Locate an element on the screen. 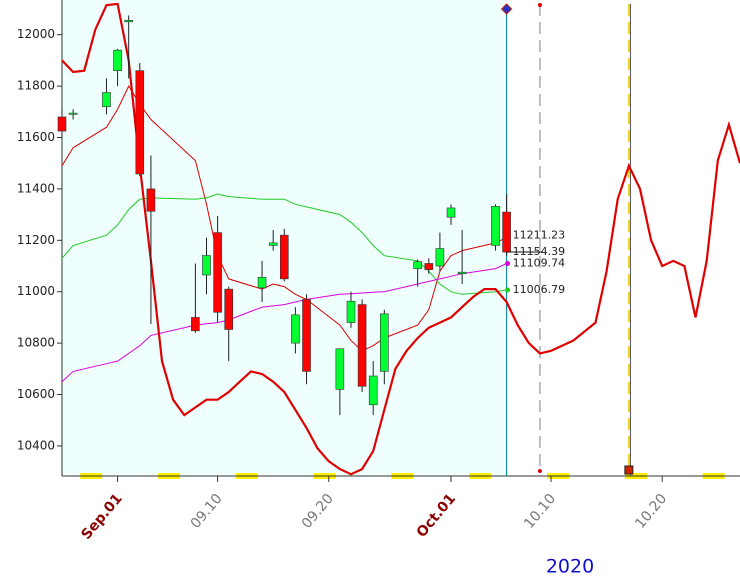 The height and width of the screenshot is (578, 740). x-tick-label: 09.10 is located at coordinates (207, 511).